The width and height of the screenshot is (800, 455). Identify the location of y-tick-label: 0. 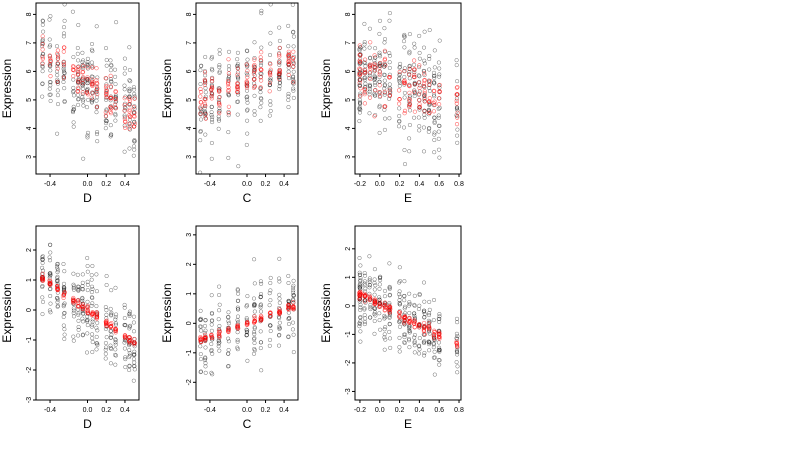
(29, 310).